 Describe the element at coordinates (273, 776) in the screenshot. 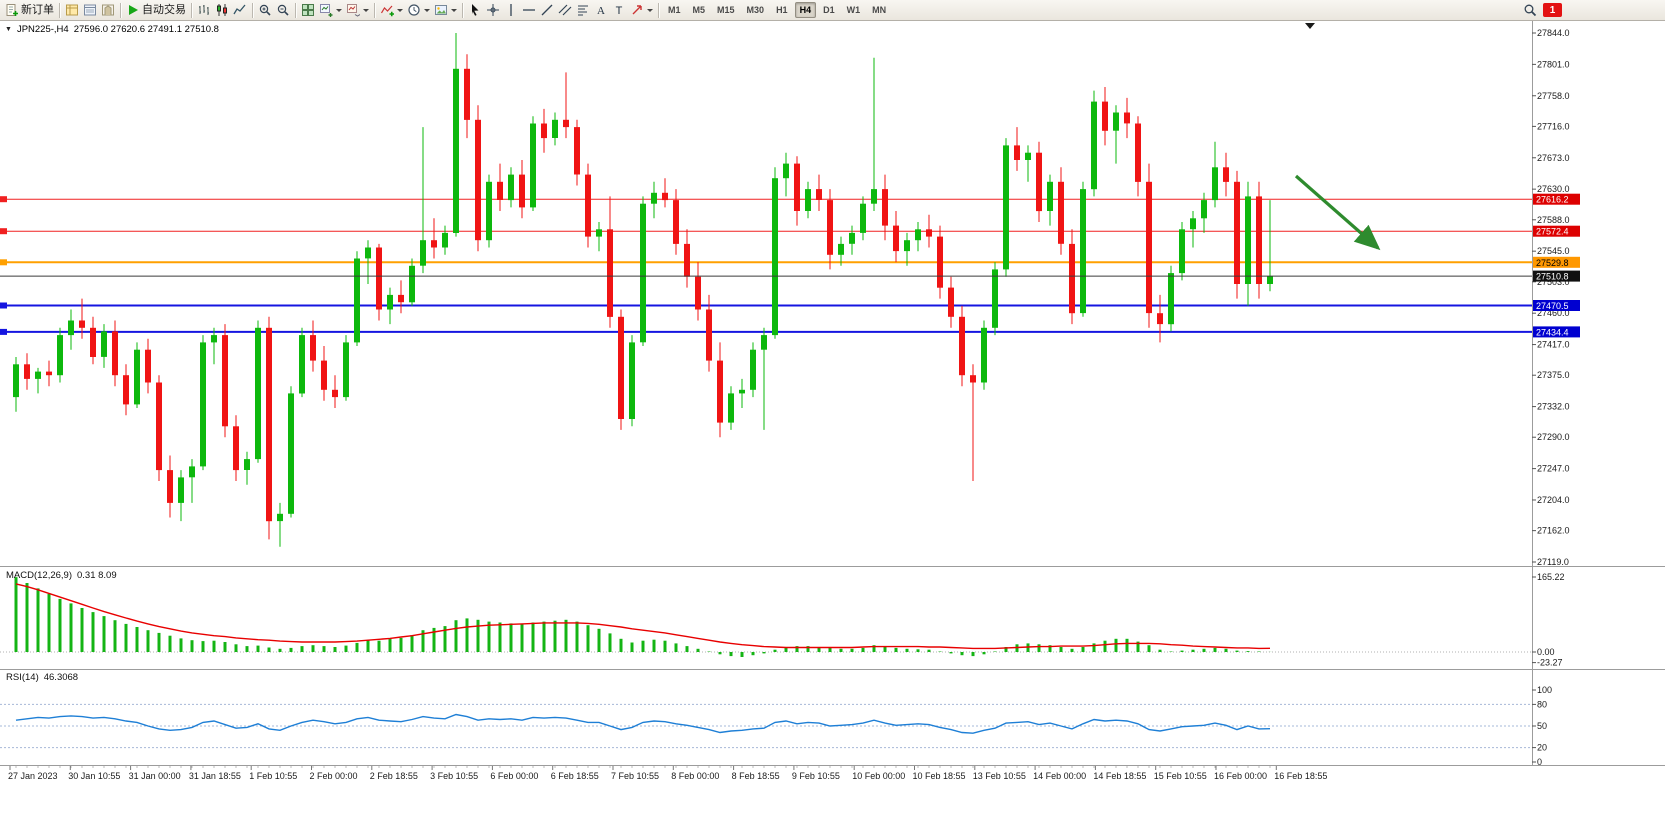

I see `time-tick-label: 1 Feb 10:55` at that location.